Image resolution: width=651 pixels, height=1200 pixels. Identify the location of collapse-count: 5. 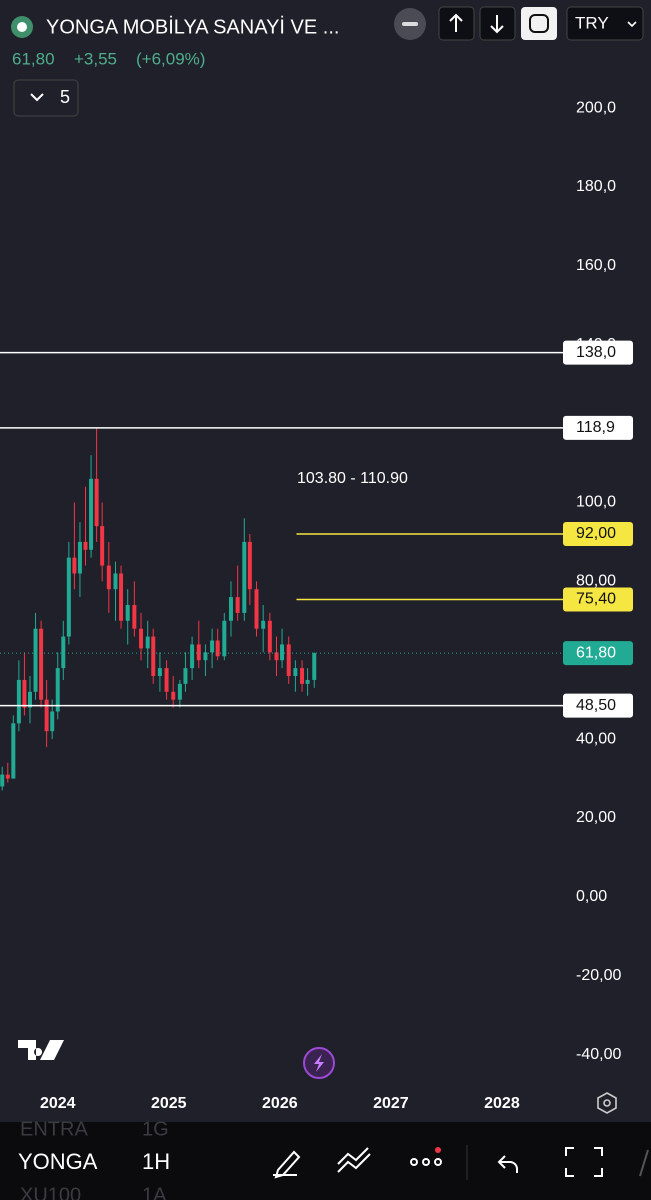
(65, 97).